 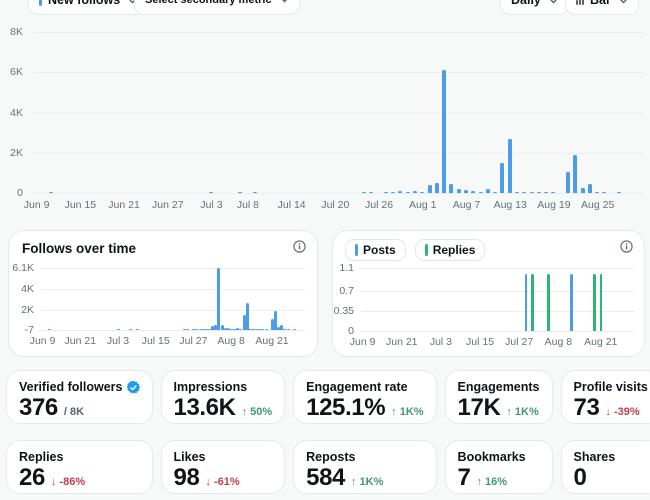 What do you see at coordinates (346, 407) in the screenshot?
I see `stat-value: 125.1%` at bounding box center [346, 407].